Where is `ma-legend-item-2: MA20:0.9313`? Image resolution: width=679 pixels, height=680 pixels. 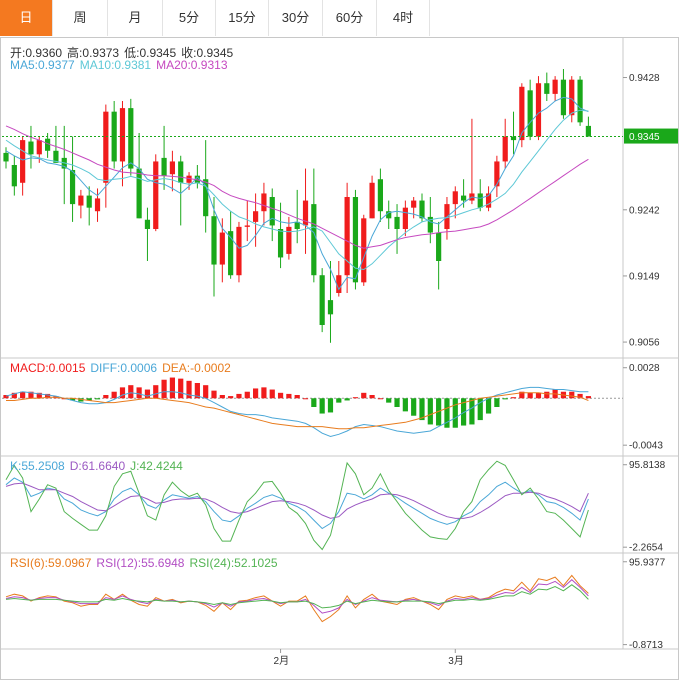
ma-legend-item-2: MA20:0.9313 is located at coordinates (191, 65).